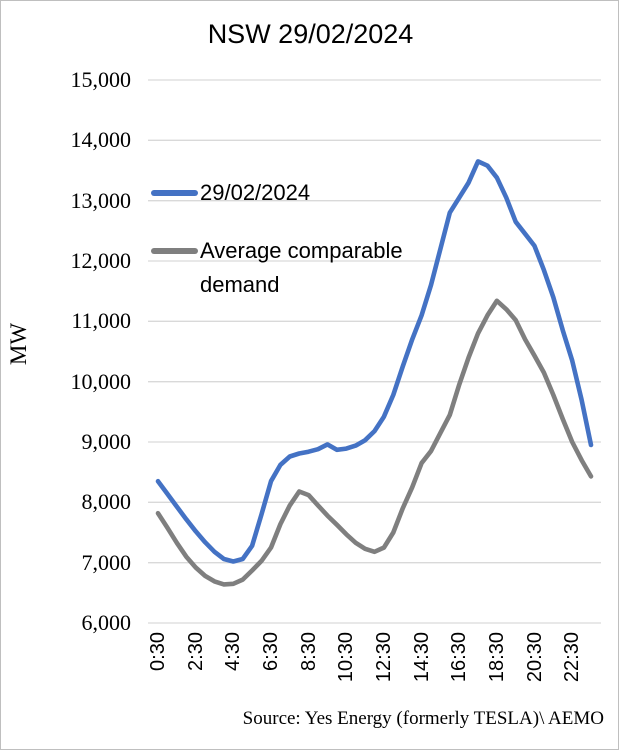 The width and height of the screenshot is (619, 750). Describe the element at coordinates (346, 657) in the screenshot. I see `x-tick-label: 10:30` at that location.